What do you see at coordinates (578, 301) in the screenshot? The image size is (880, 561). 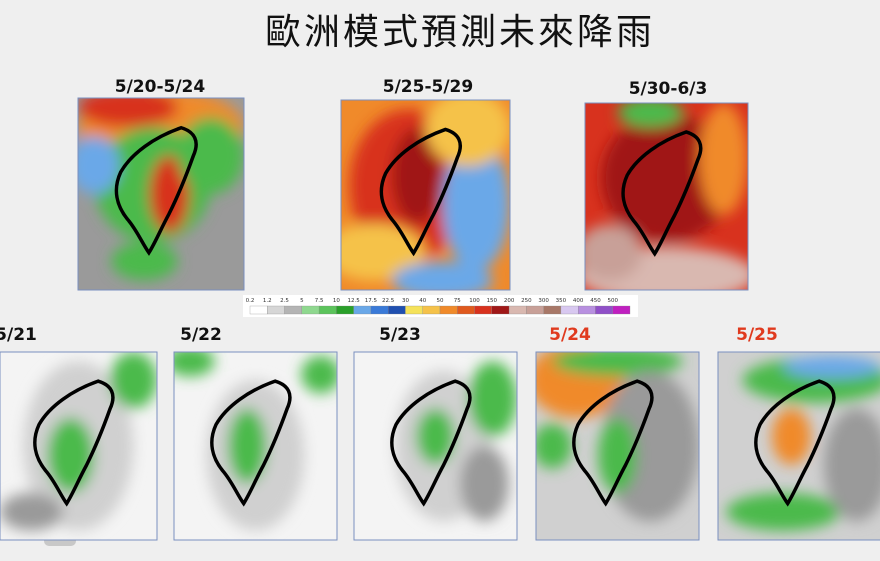 I see `colorbar-label: 400` at bounding box center [578, 301].